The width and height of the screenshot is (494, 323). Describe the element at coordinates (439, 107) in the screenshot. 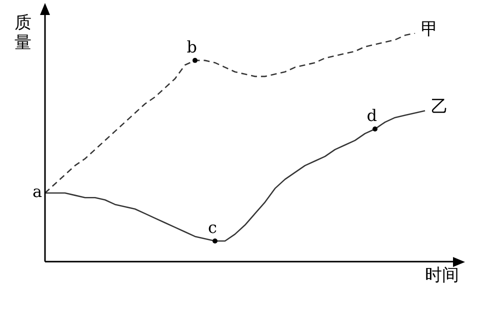

I see `series-label: 乙` at that location.